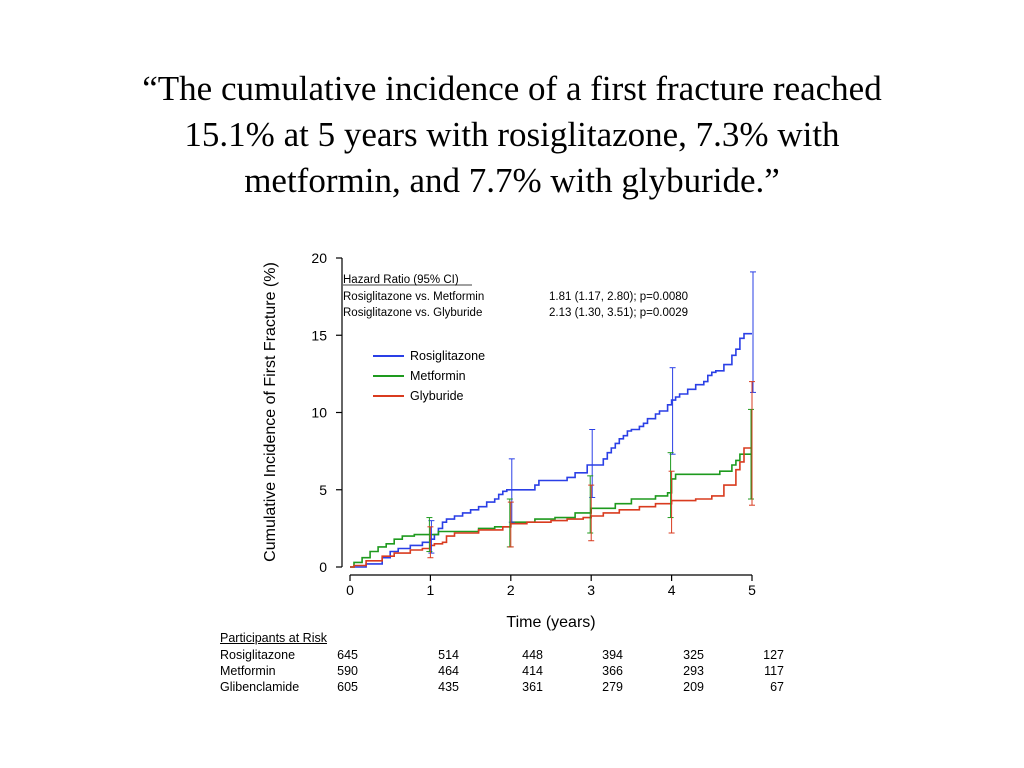  Describe the element at coordinates (347, 671) in the screenshot. I see `risk-table-cell: 590` at that location.